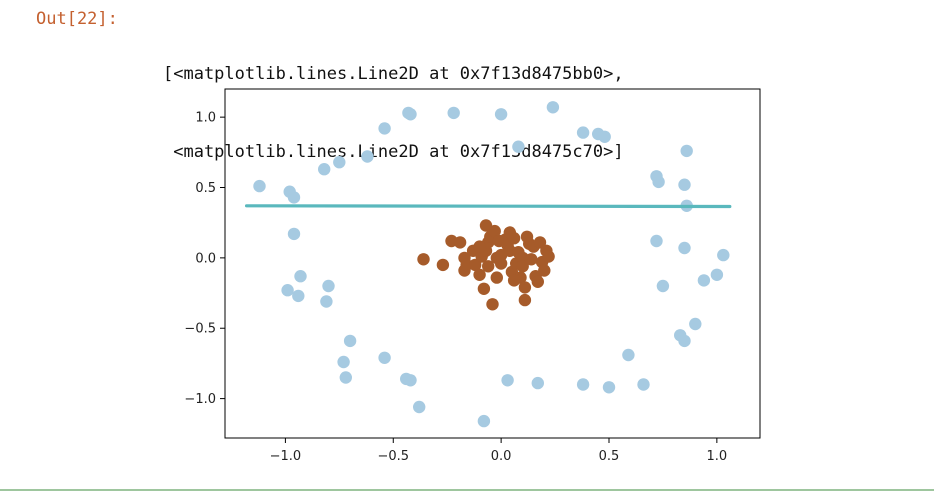 This screenshot has height=496, width=934. I want to click on x-tick-label: −1.0, so click(286, 456).